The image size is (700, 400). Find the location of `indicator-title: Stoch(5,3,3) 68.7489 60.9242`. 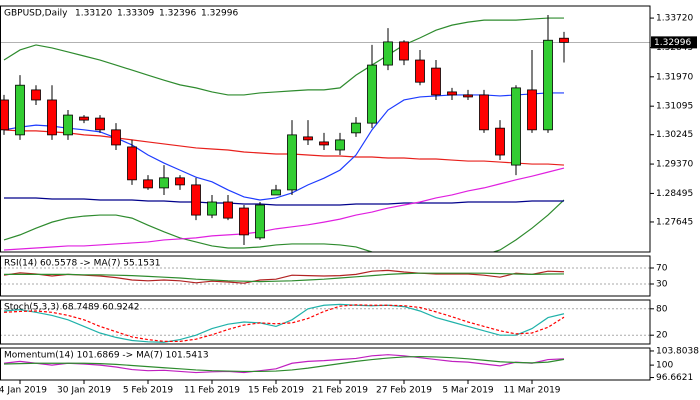

indicator-title: Stoch(5,3,3) 68.7489 60.9242 is located at coordinates (71, 308).